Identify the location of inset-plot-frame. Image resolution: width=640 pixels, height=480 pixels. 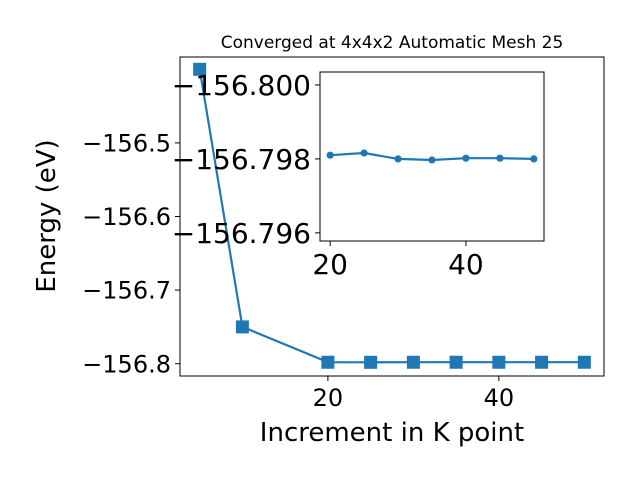
(432, 156).